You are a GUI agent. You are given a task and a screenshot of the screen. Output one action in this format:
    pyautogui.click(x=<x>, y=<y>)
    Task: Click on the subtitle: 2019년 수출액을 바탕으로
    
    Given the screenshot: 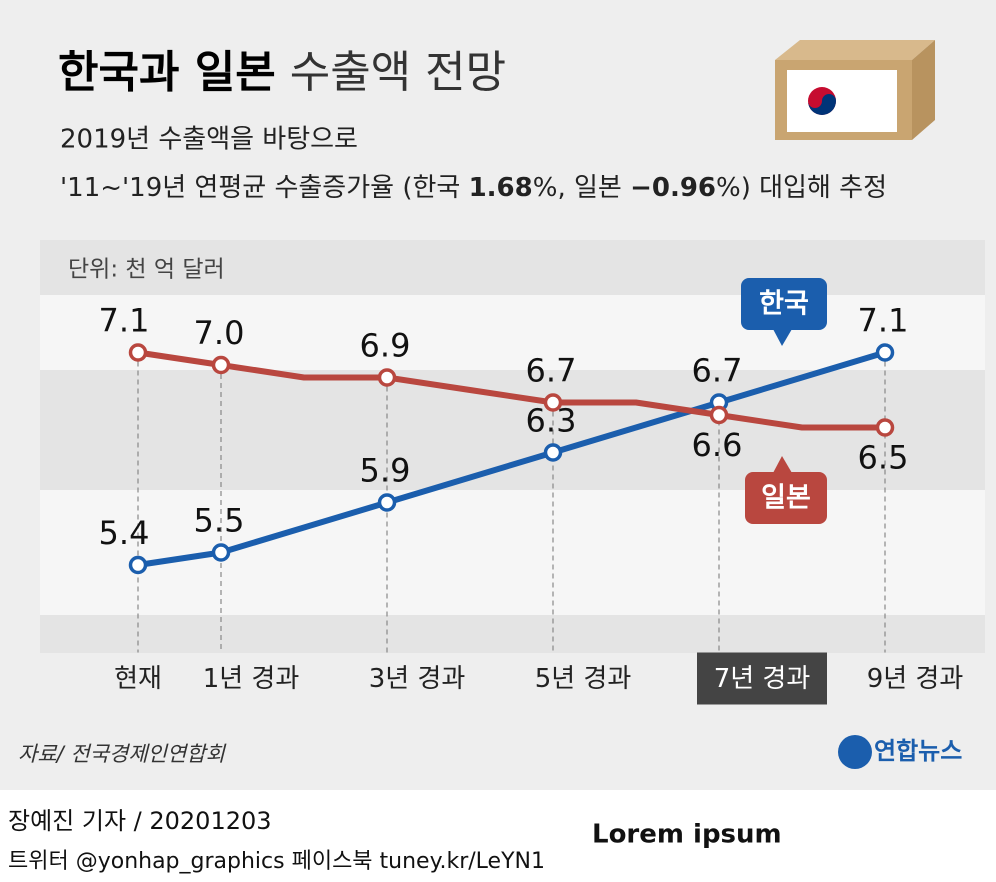 What is the action you would take?
    pyautogui.click(x=209, y=140)
    